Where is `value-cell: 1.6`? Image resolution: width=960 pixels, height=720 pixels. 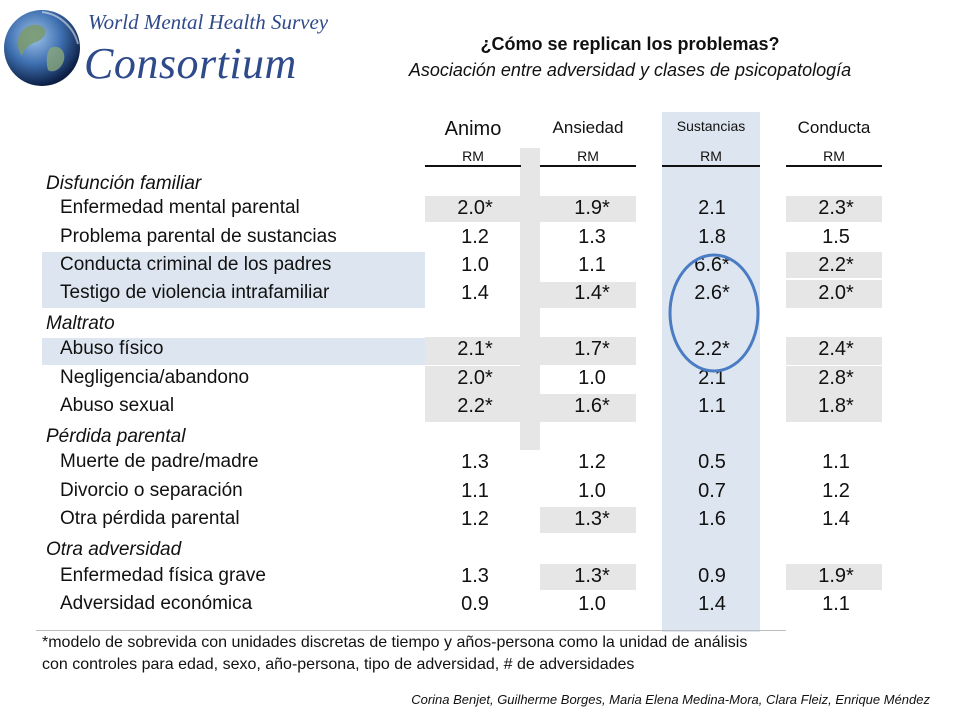
value-cell: 1.6 is located at coordinates (712, 519).